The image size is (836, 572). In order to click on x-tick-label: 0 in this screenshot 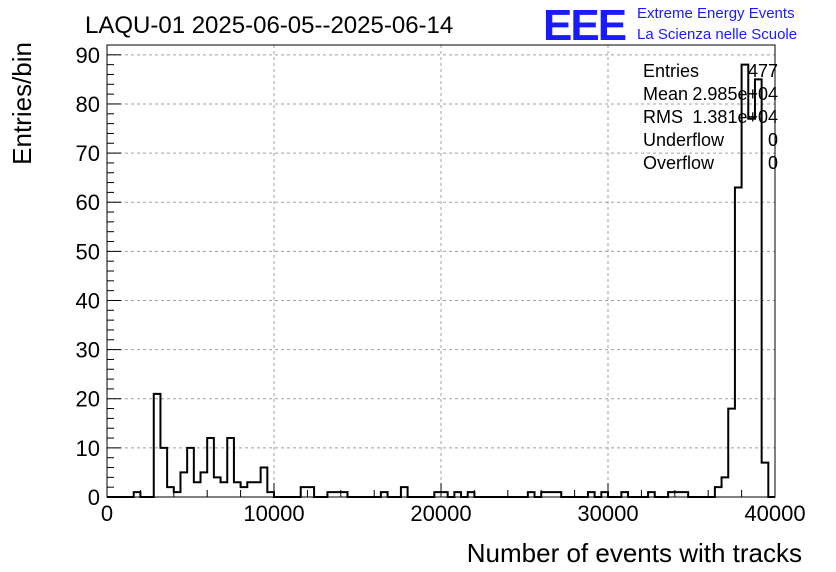, I will do `click(107, 513)`.